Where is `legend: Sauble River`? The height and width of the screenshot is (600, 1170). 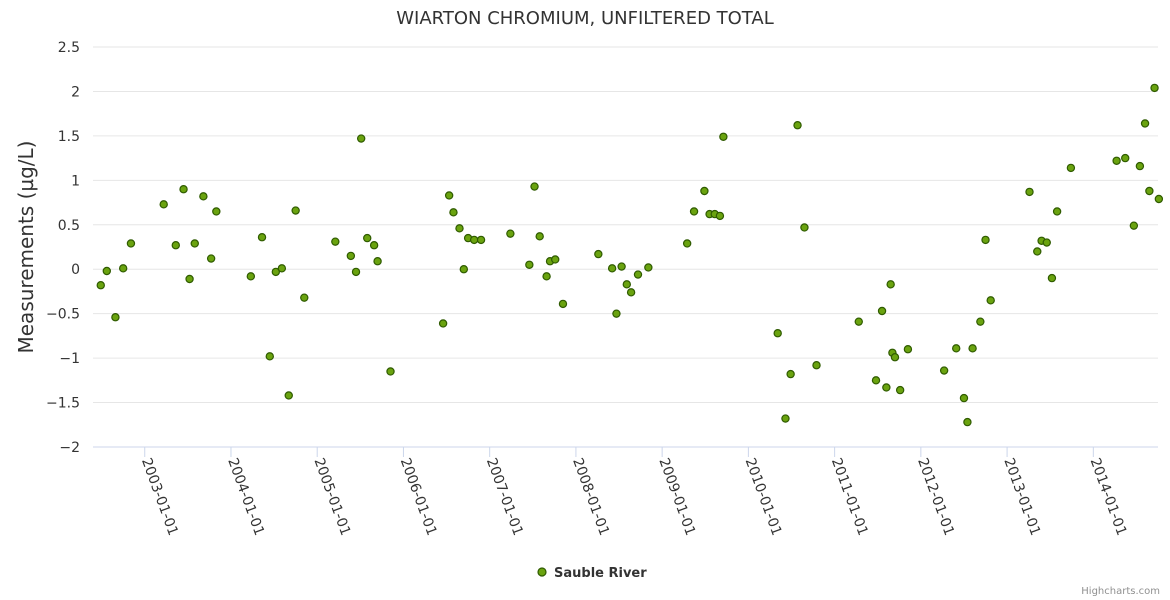 legend: Sauble River is located at coordinates (592, 573).